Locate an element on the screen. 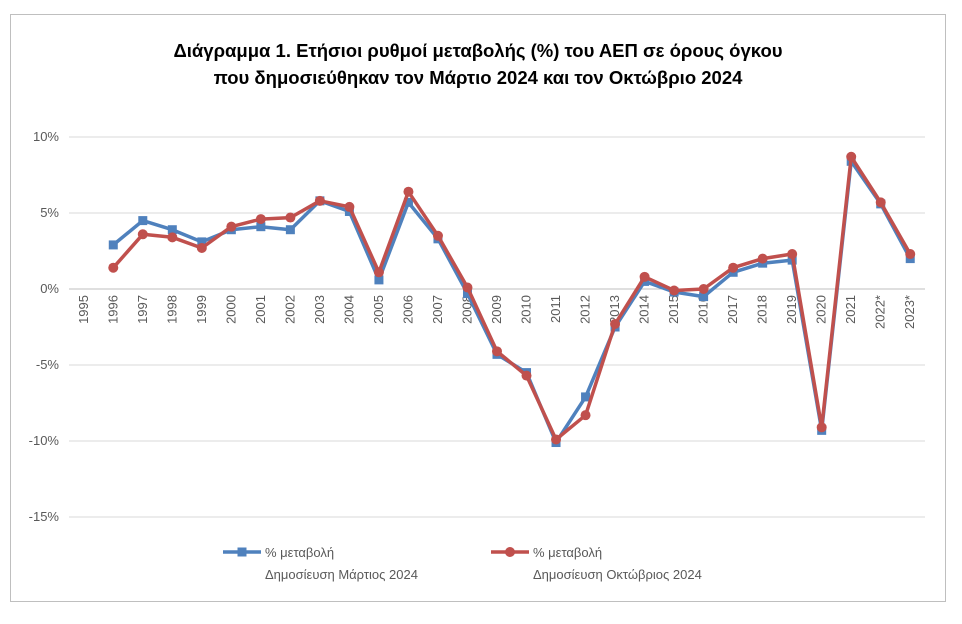 This screenshot has height=624, width=962. x-tick-label: 2002 is located at coordinates (289, 309).